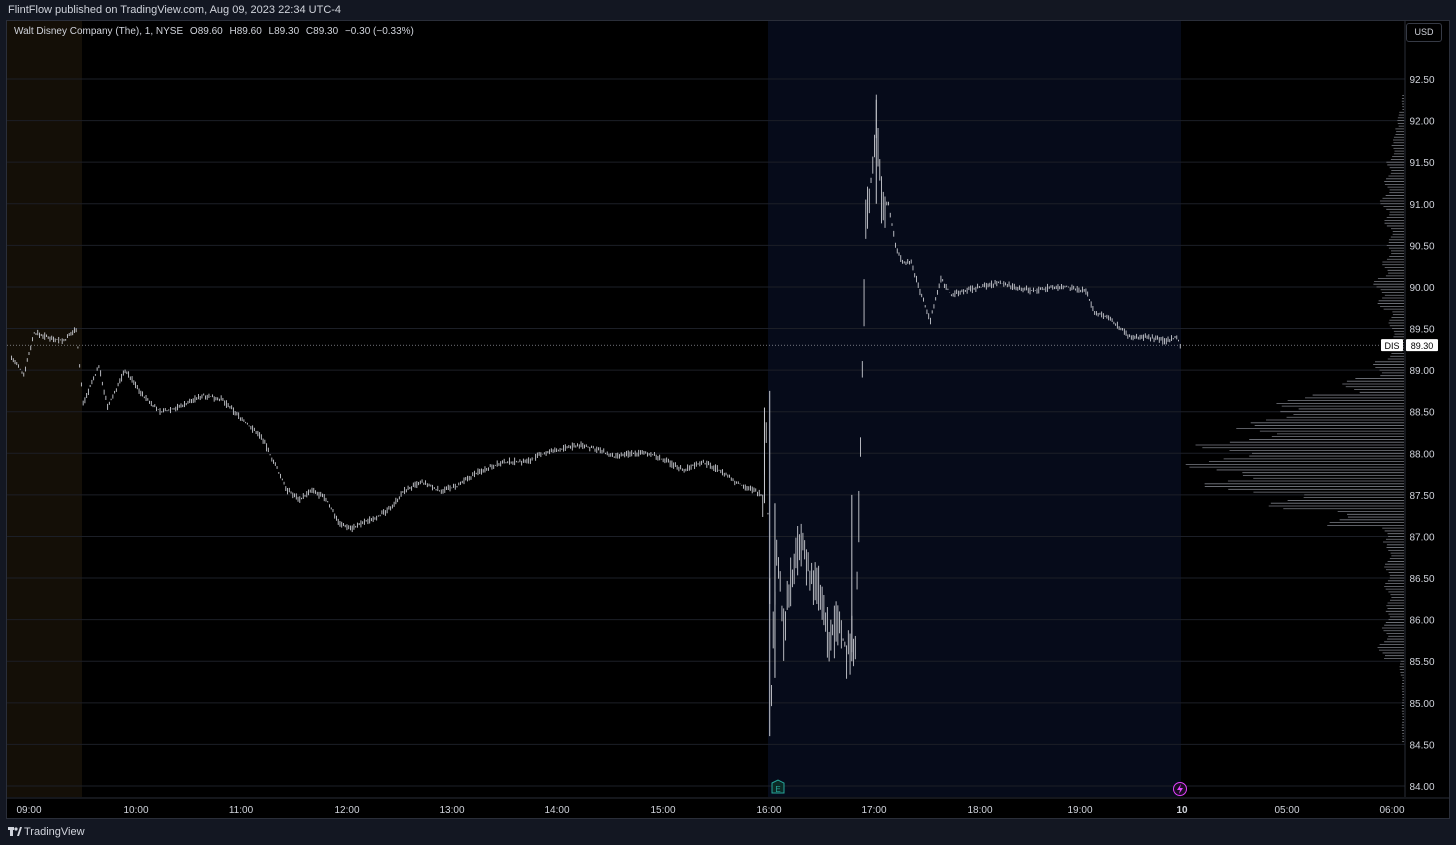  What do you see at coordinates (1424, 32) in the screenshot?
I see `currency-button: USD` at bounding box center [1424, 32].